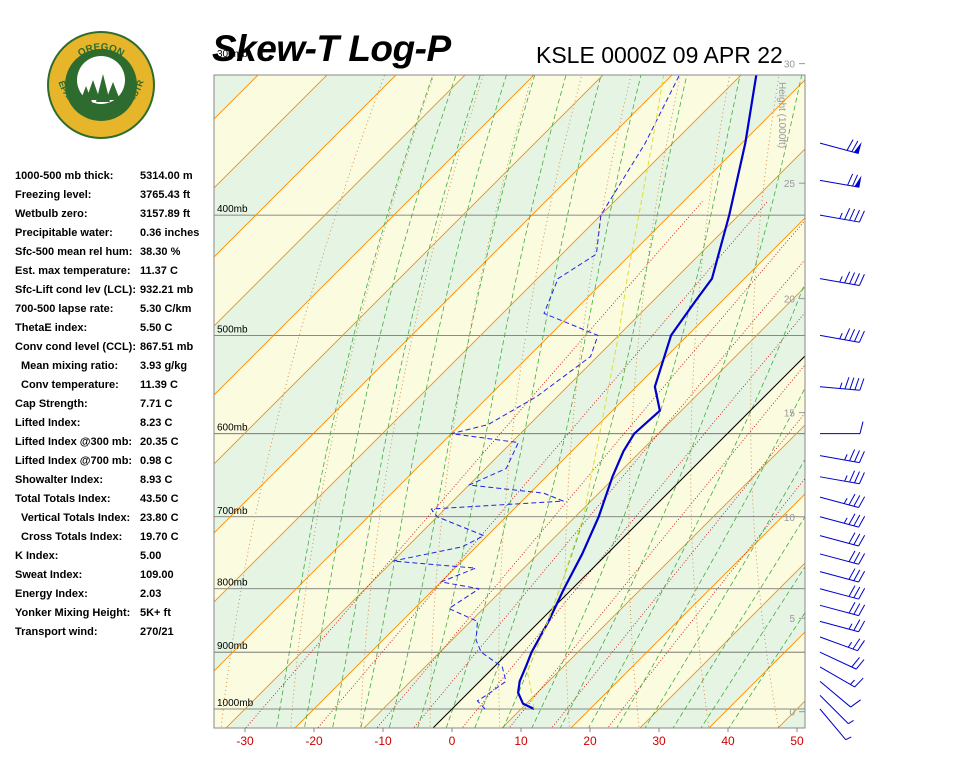  Describe the element at coordinates (51, 594) in the screenshot. I see `index-label: Energy Index:` at that location.